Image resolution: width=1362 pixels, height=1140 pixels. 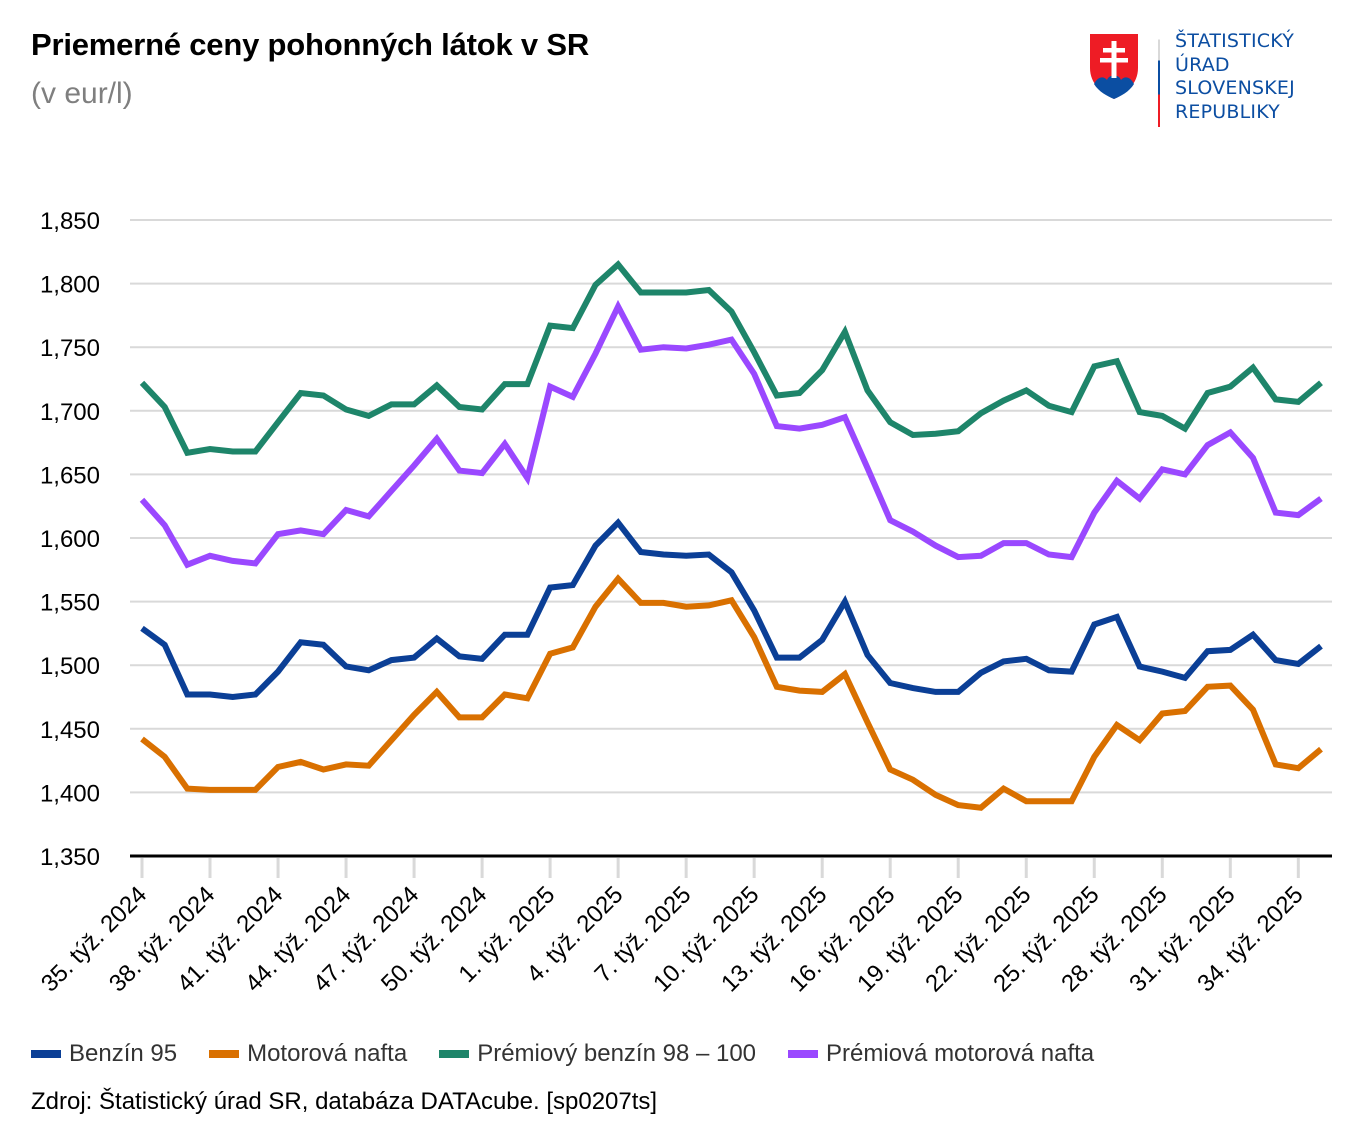 I want to click on y-tick-label: 1,450, so click(x=70, y=730).